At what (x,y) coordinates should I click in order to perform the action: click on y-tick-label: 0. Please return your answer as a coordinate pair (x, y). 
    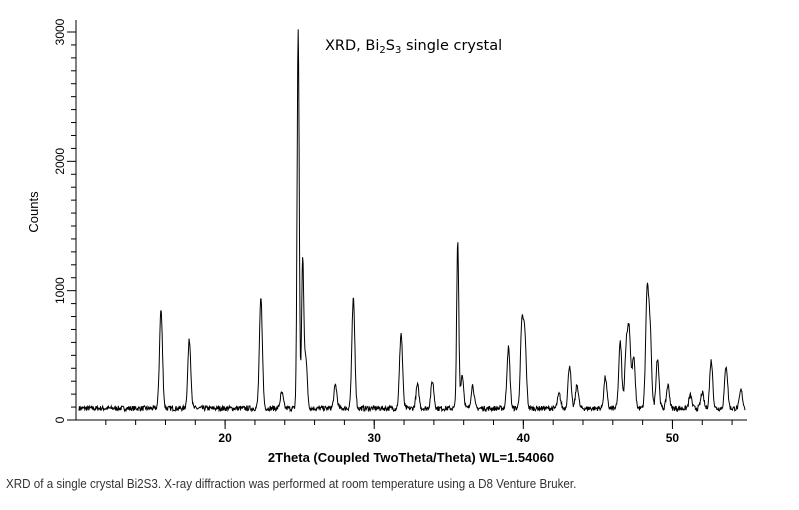
    Looking at the image, I should click on (60, 419).